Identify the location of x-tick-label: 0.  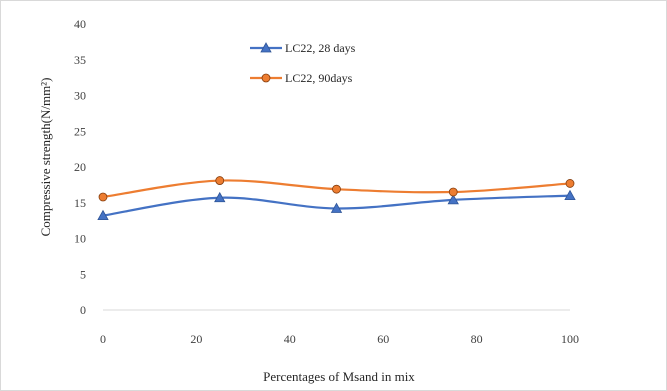
(103, 339).